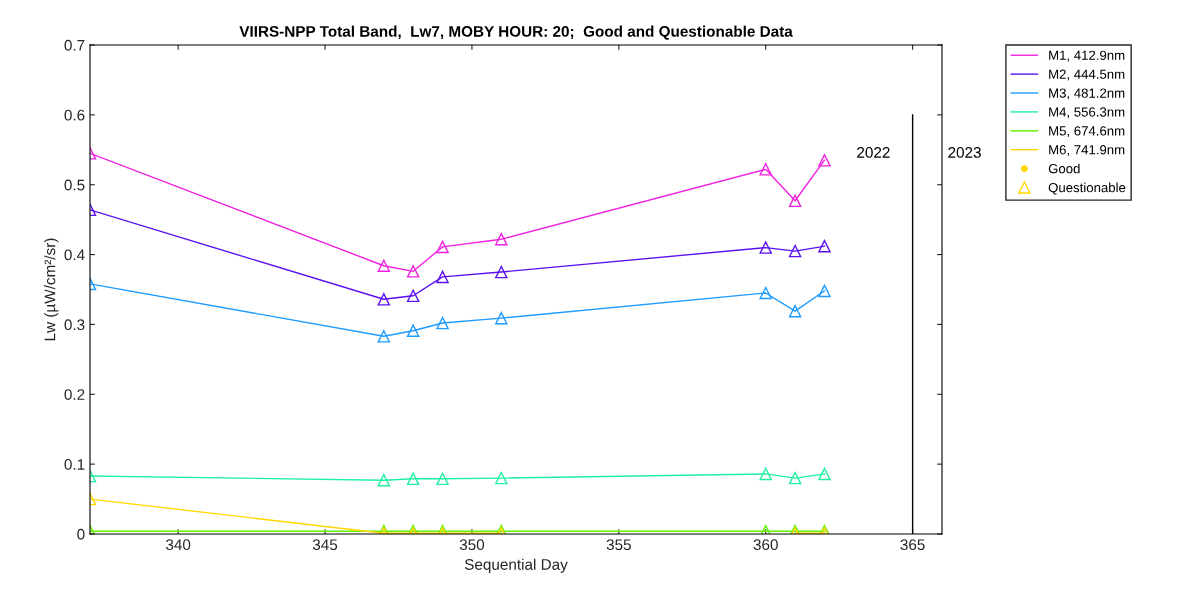 The image size is (1200, 600). What do you see at coordinates (1087, 188) in the screenshot?
I see `legend-label: Questionable` at bounding box center [1087, 188].